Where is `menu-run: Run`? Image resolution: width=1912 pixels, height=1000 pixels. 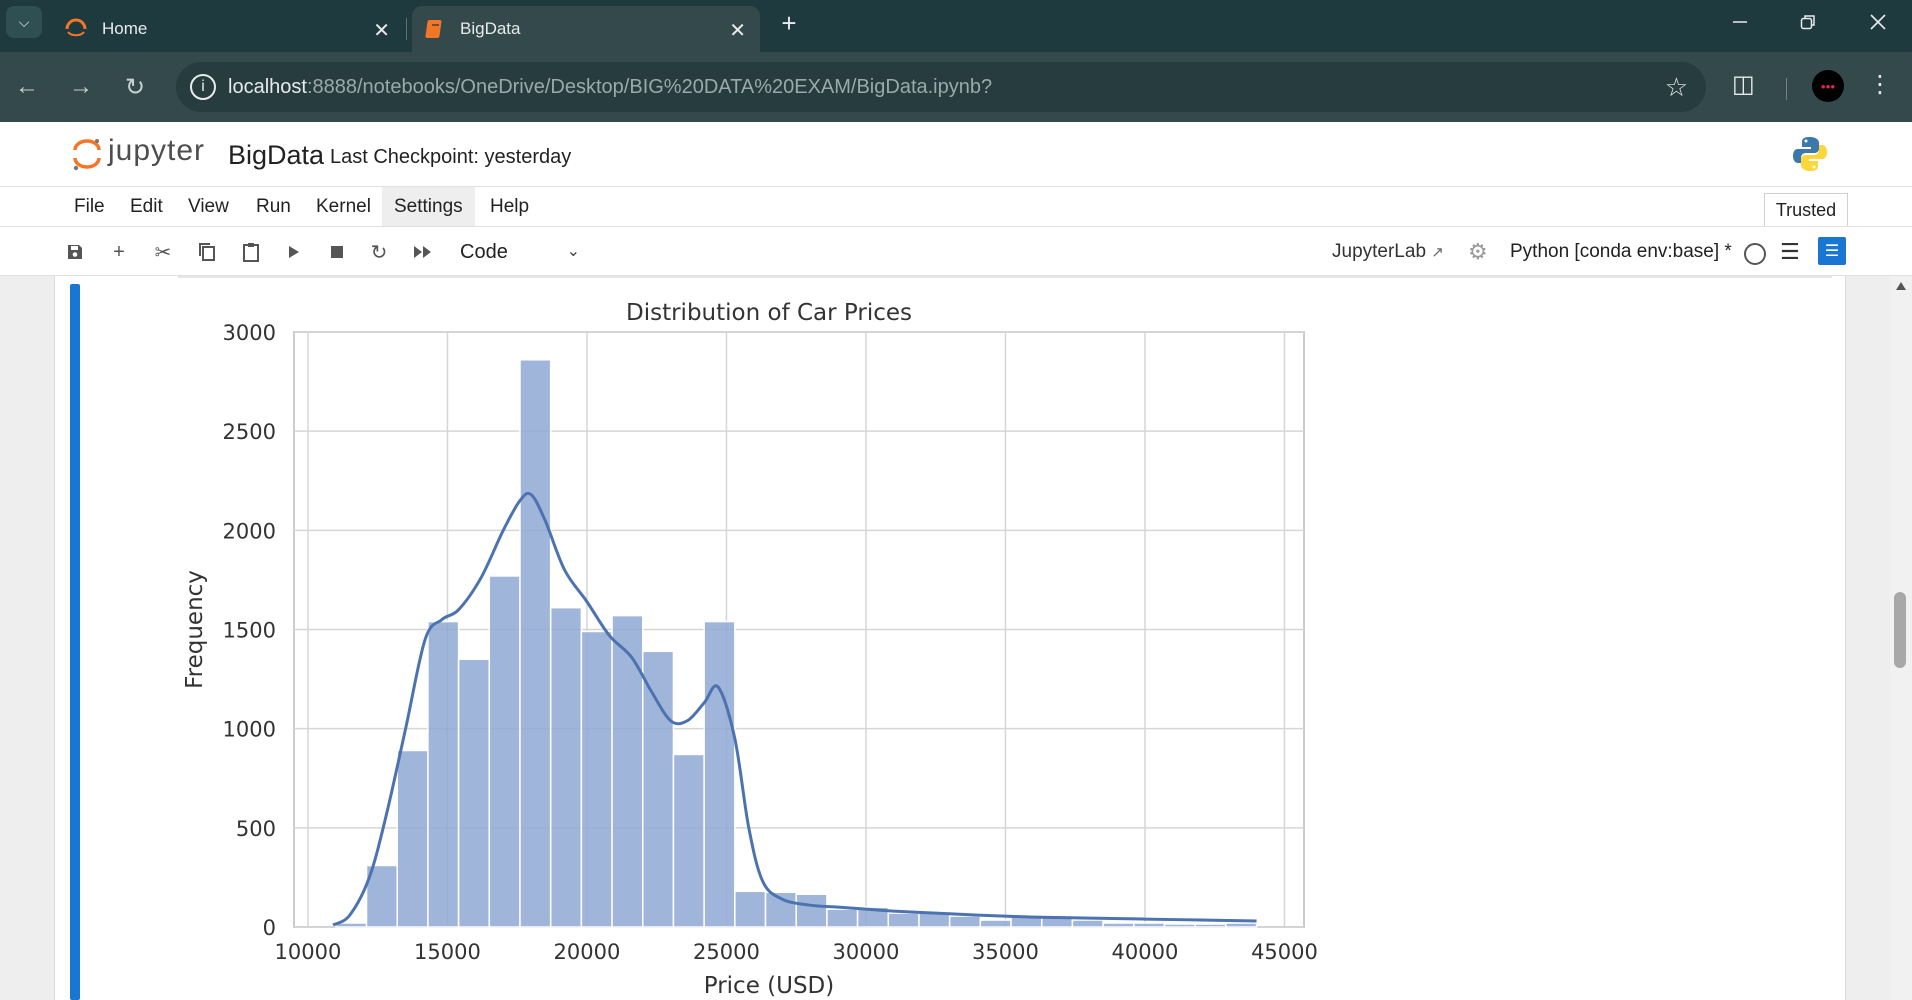 menu-run: Run is located at coordinates (273, 206).